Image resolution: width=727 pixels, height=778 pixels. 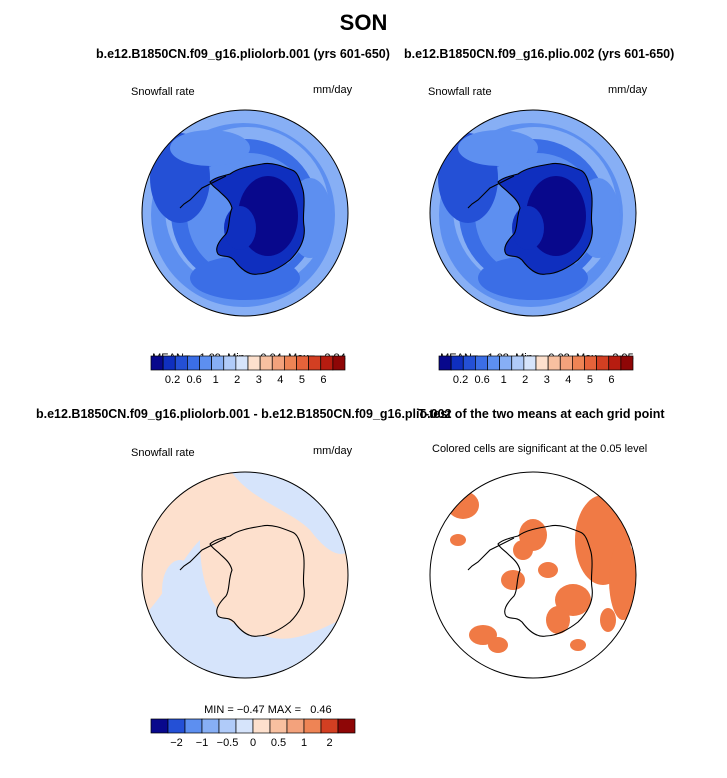 I want to click on min-label: MIN =, so click(x=219, y=710).